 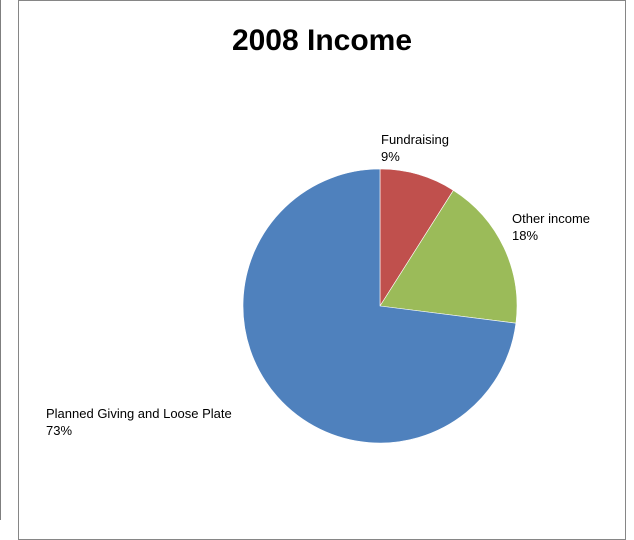 What do you see at coordinates (448, 256) in the screenshot?
I see `pie-slice-other-income` at bounding box center [448, 256].